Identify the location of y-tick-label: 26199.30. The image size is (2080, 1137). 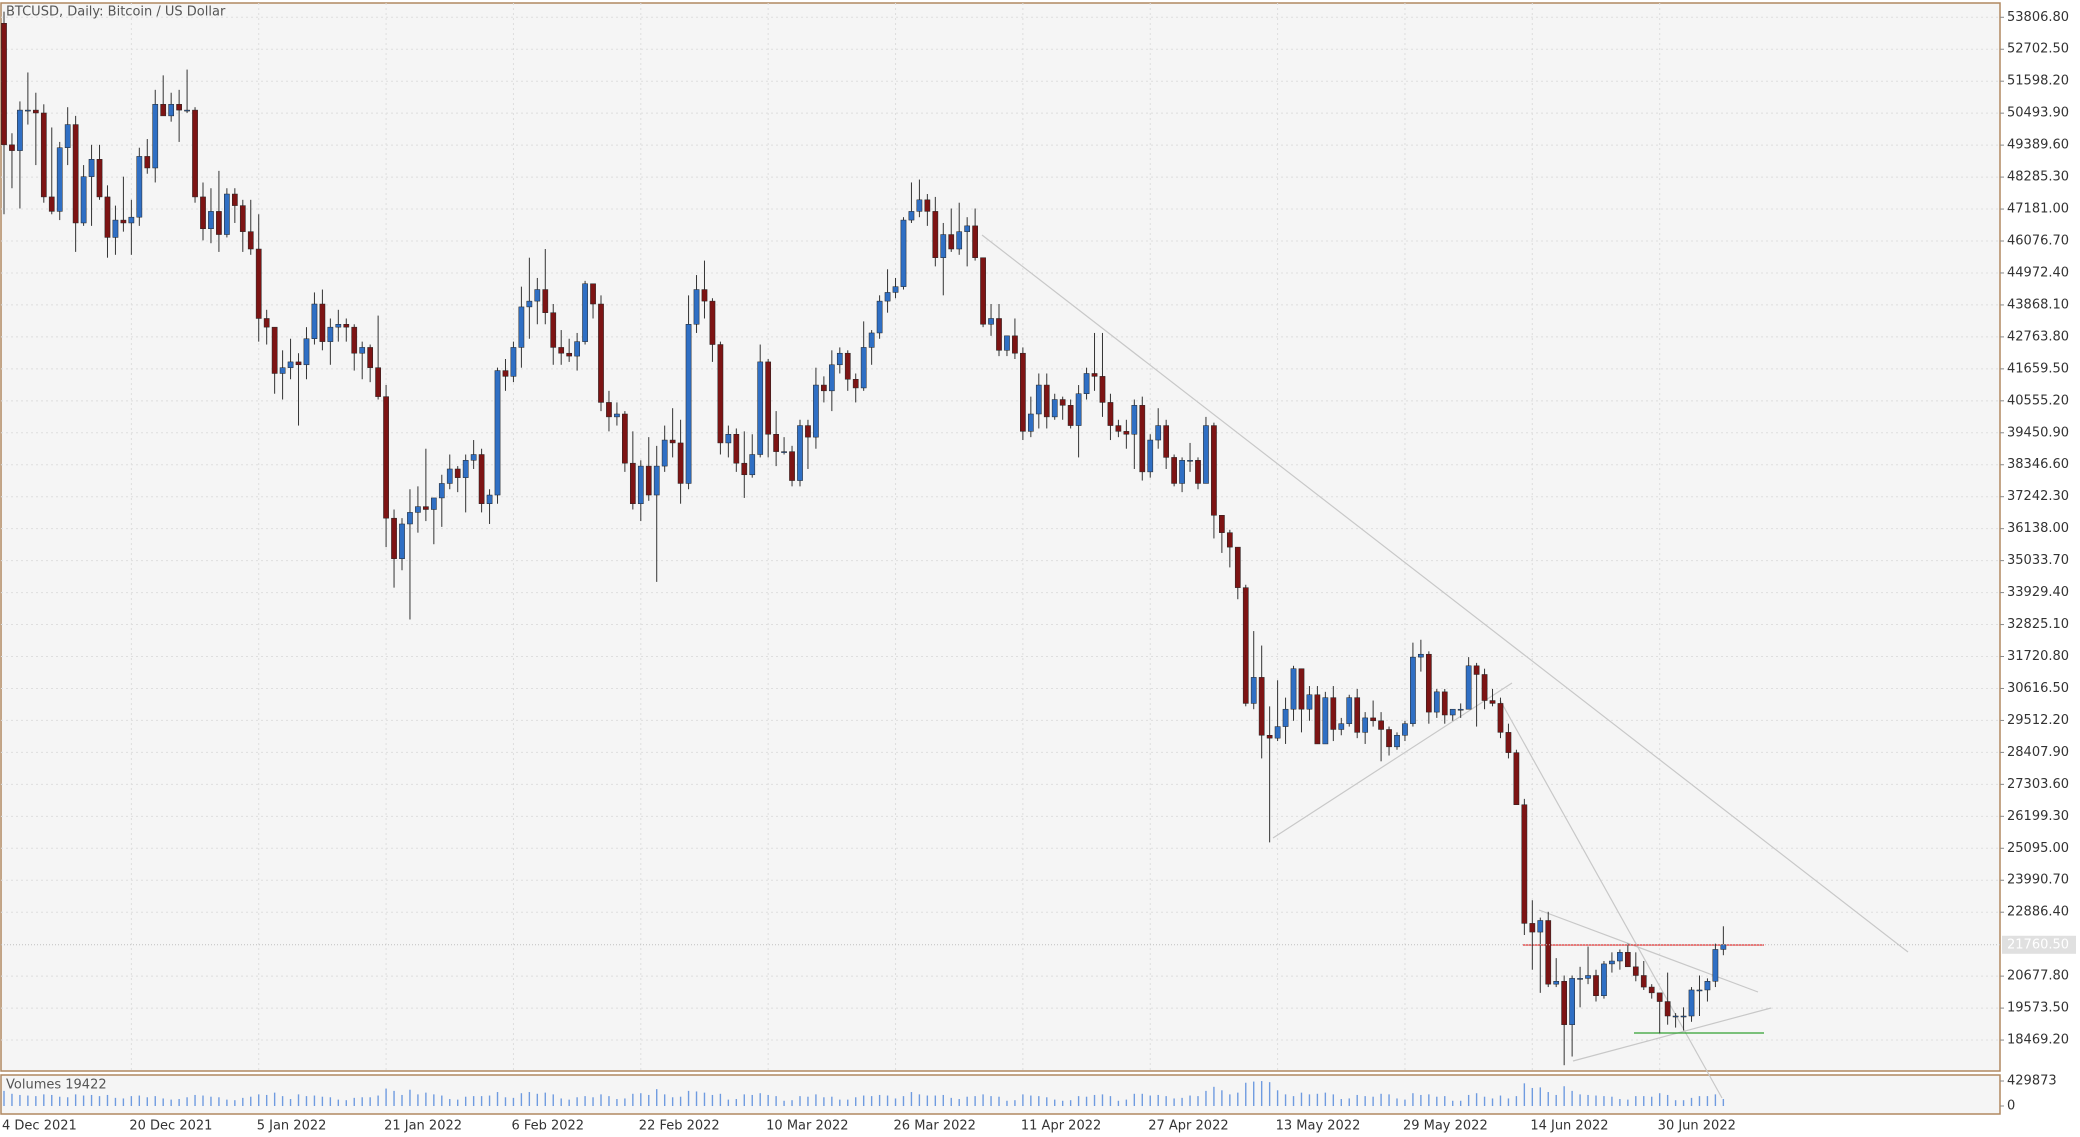
(2038, 816).